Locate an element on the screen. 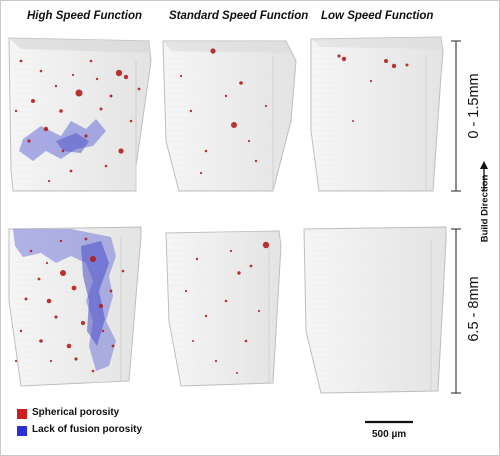  scale-bar-label: 500 µm is located at coordinates (389, 434).